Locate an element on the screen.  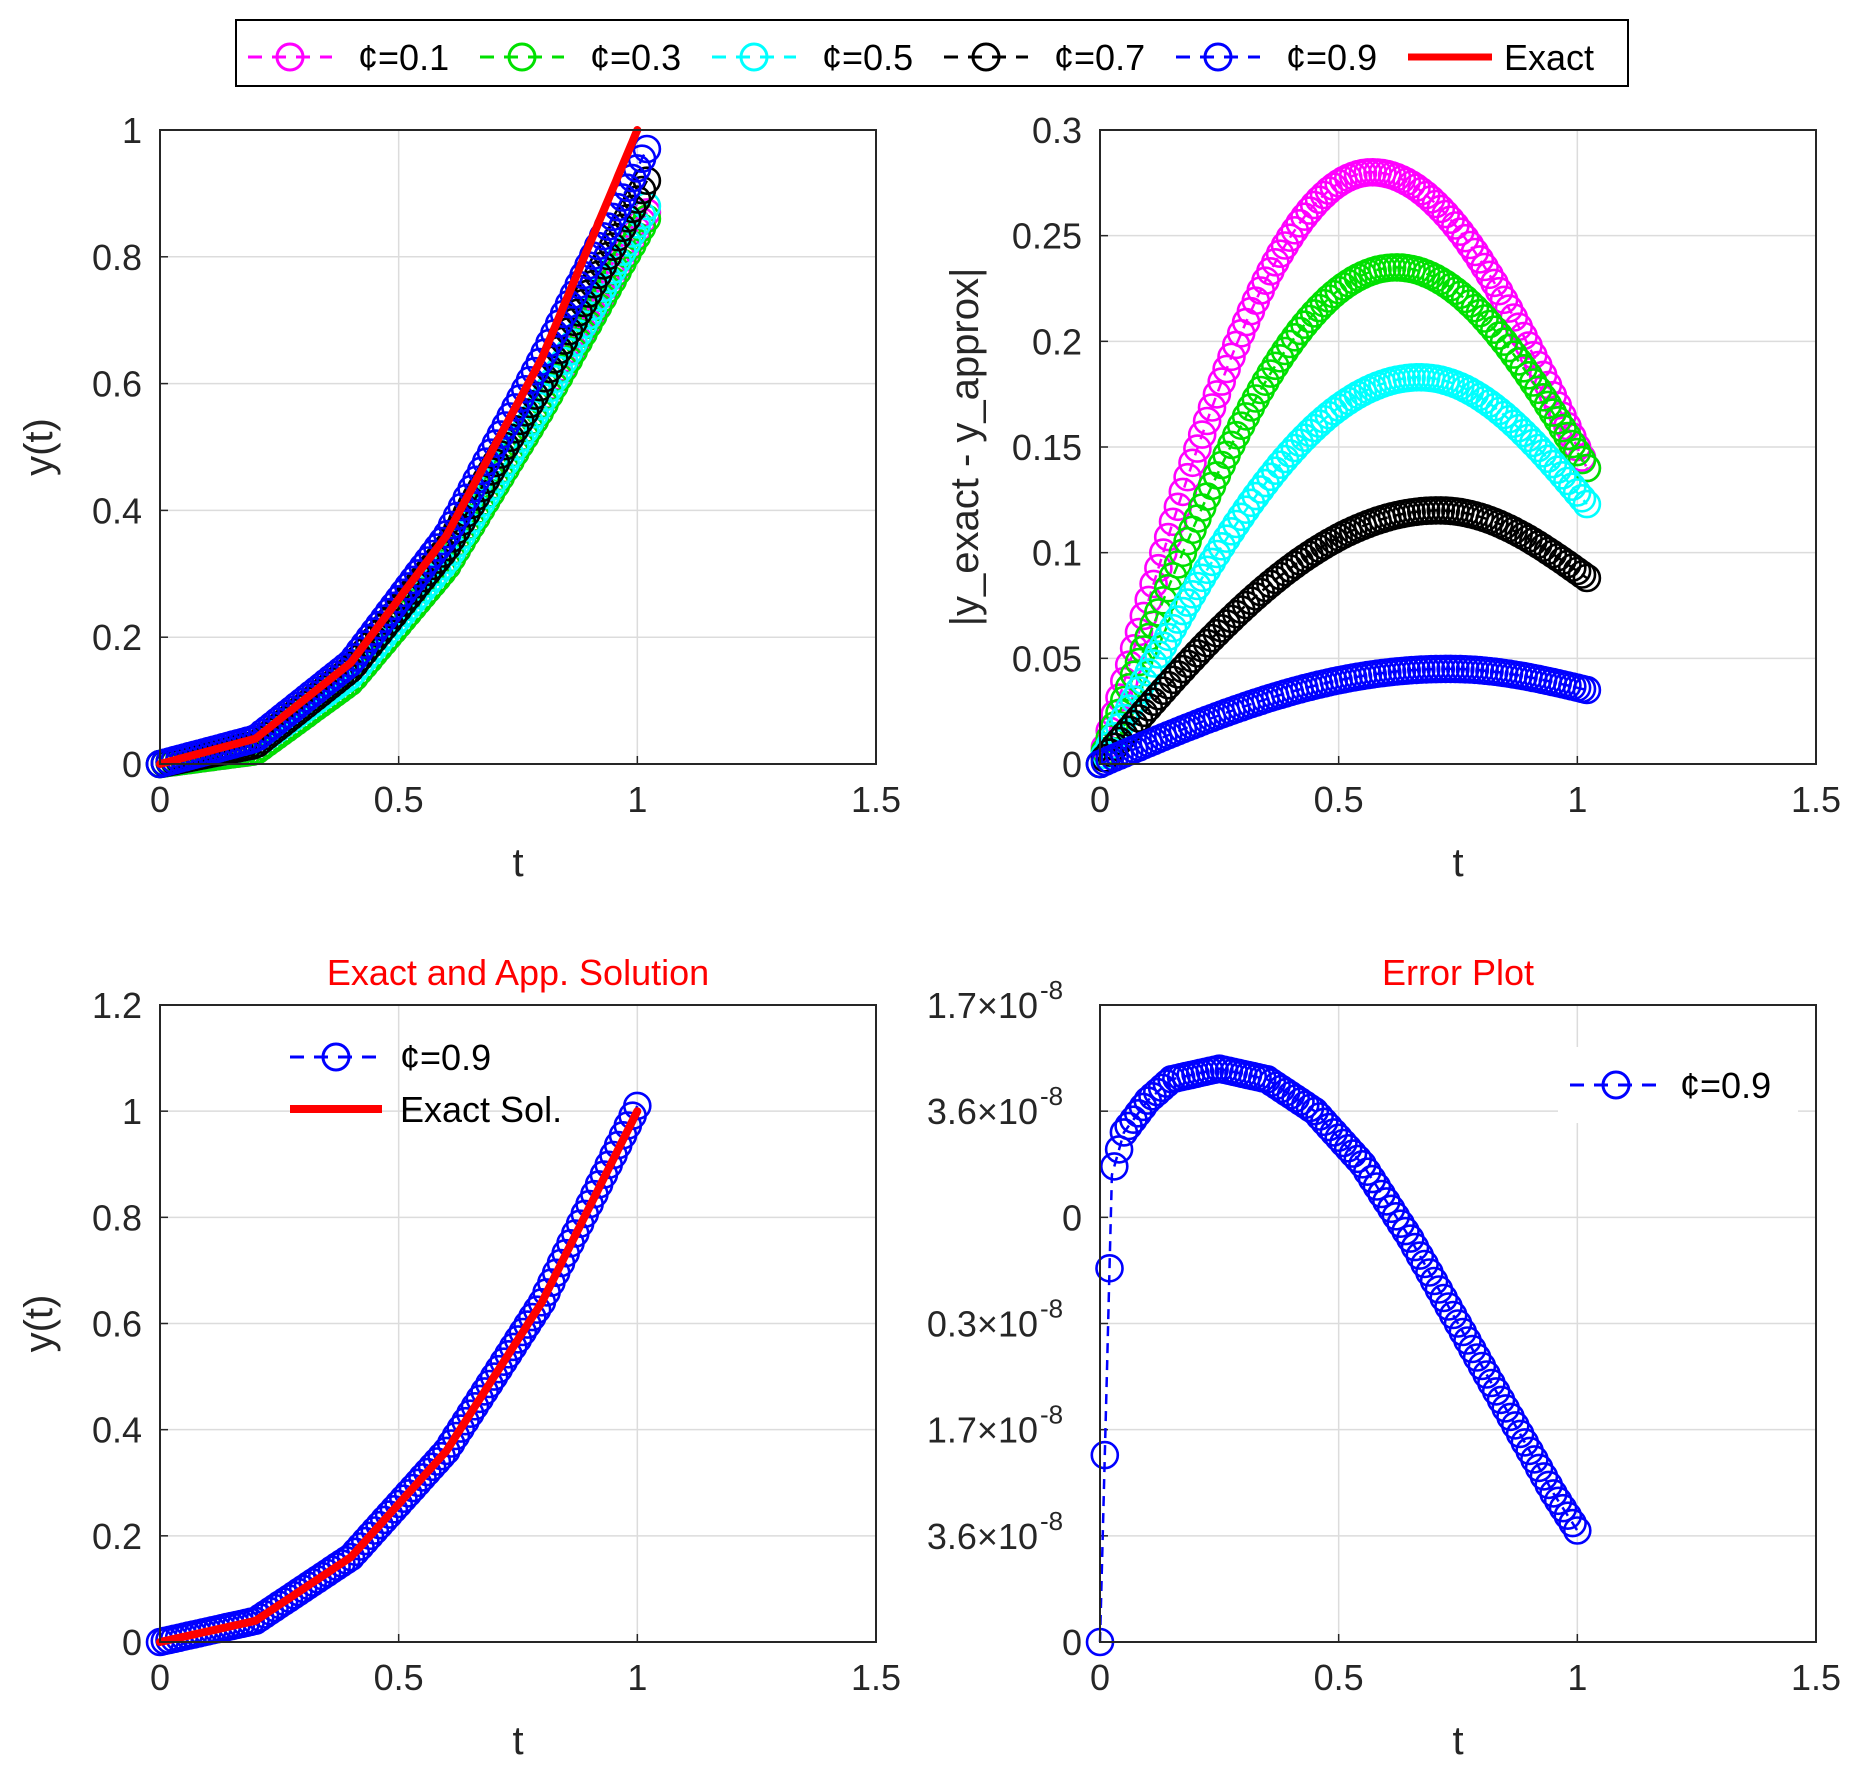
series-¢=0.9 is located at coordinates (1343, 716).